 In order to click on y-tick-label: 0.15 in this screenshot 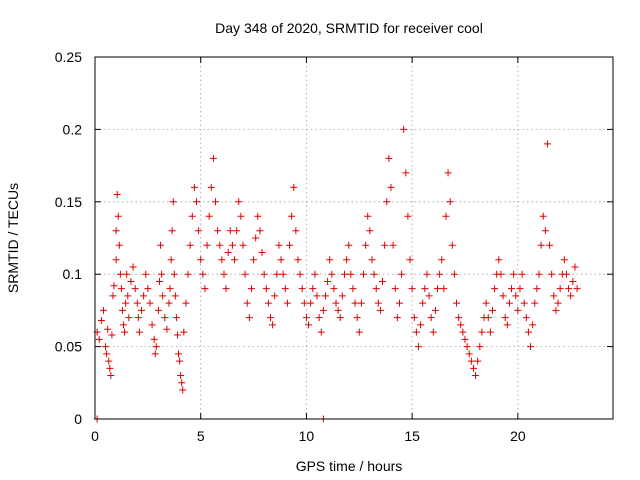, I will do `click(68, 202)`.